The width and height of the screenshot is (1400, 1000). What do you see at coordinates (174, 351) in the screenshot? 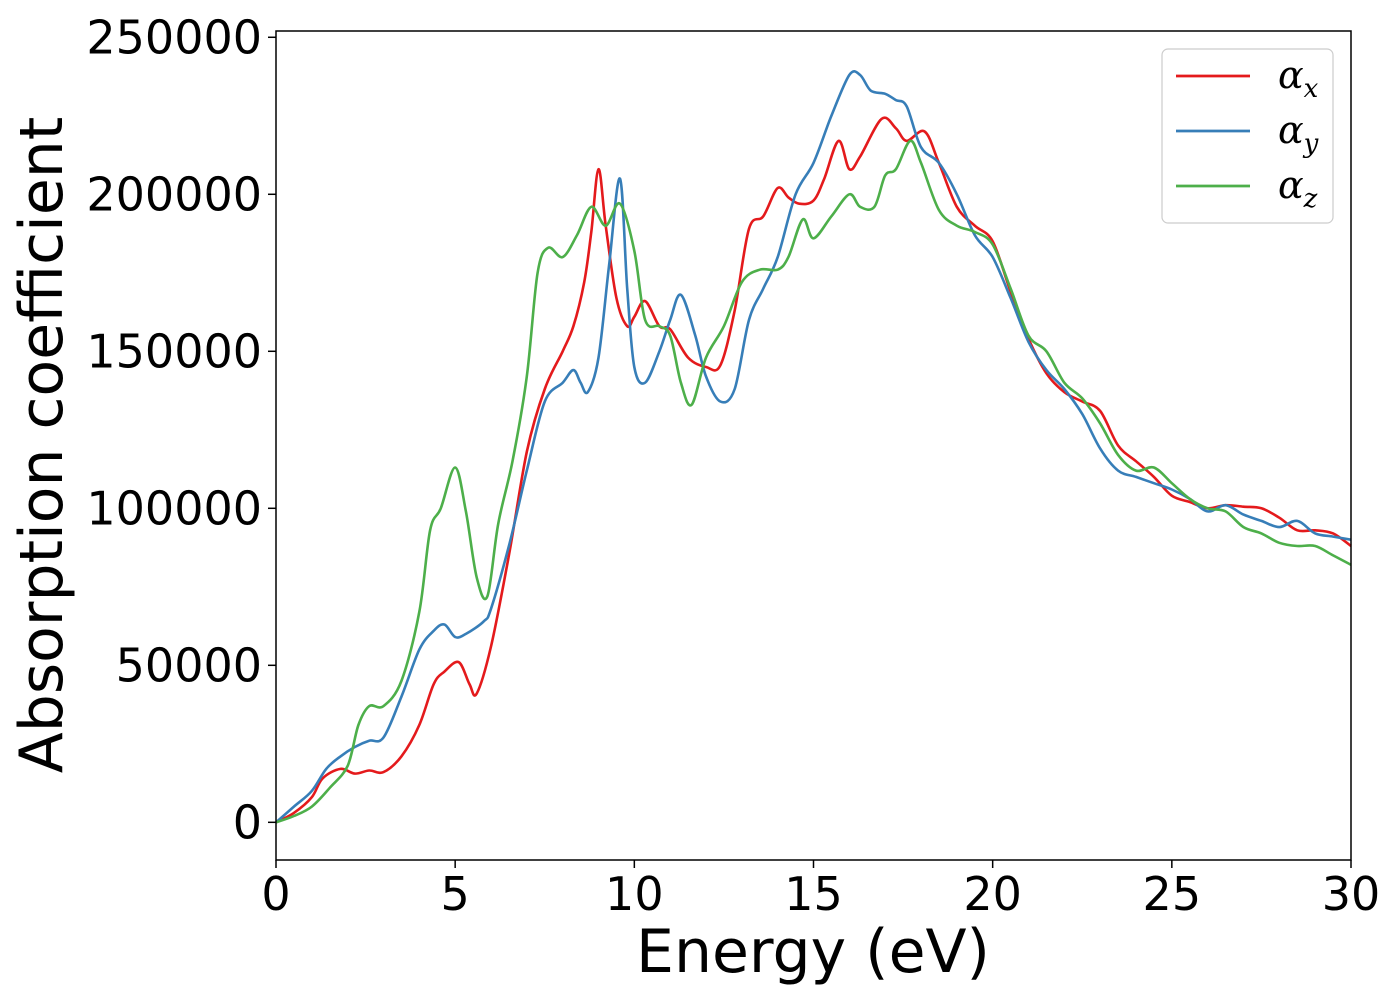
I see `y-tick-label: 150000` at bounding box center [174, 351].